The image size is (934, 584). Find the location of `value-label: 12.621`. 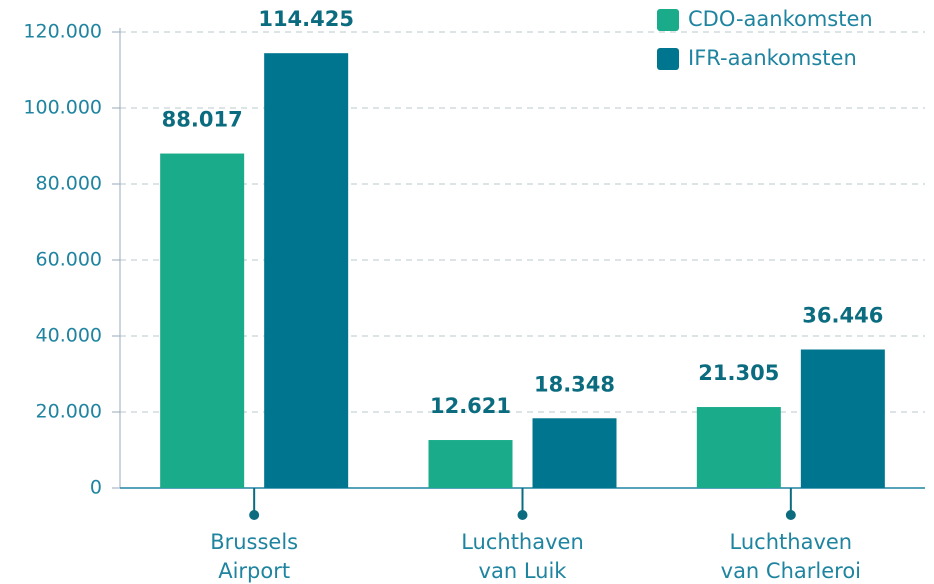

value-label: 12.621 is located at coordinates (470, 406).